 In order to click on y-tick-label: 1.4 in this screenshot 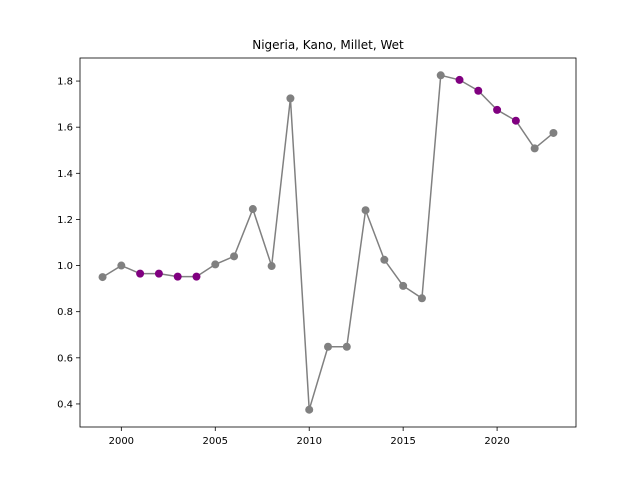, I will do `click(65, 174)`.